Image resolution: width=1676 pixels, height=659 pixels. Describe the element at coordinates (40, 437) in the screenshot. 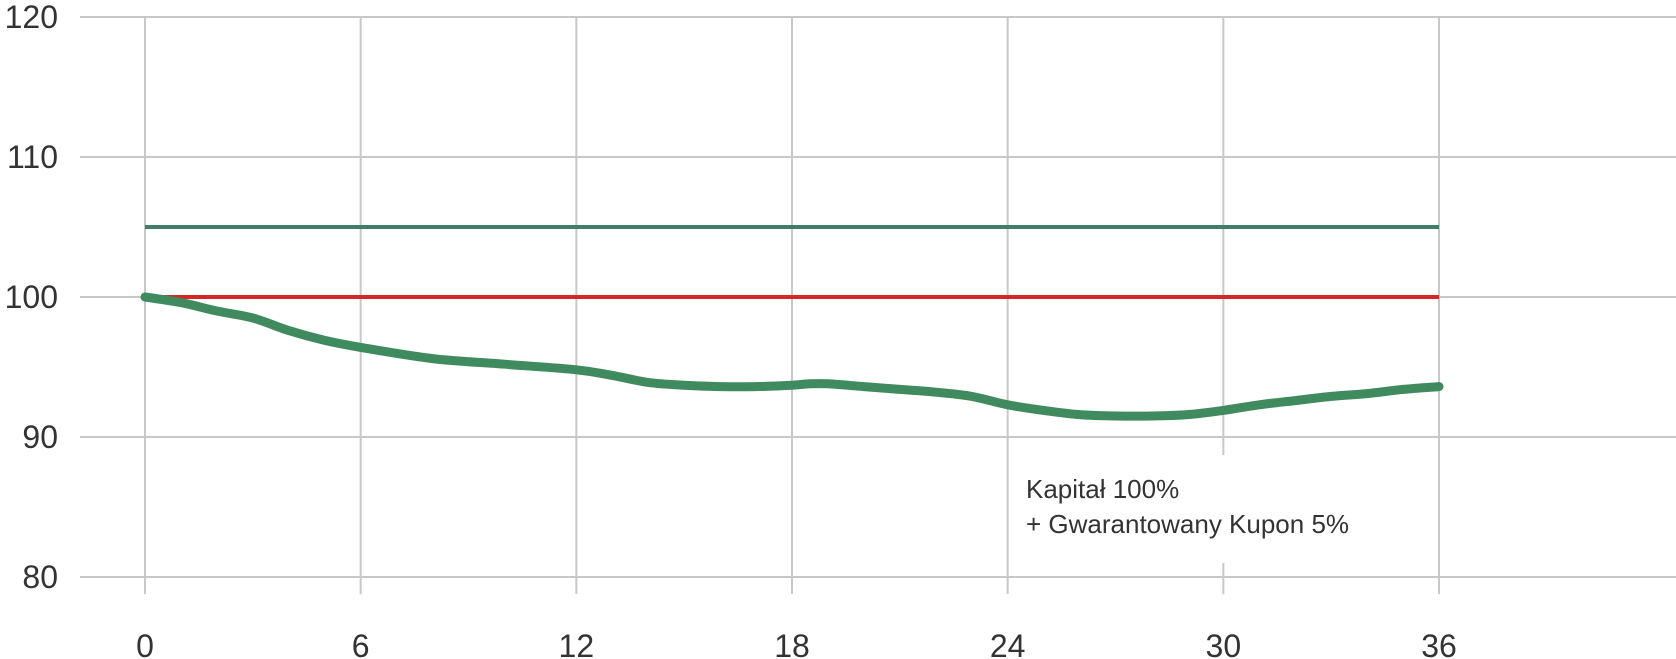

I see `y-tick-label: 90` at that location.